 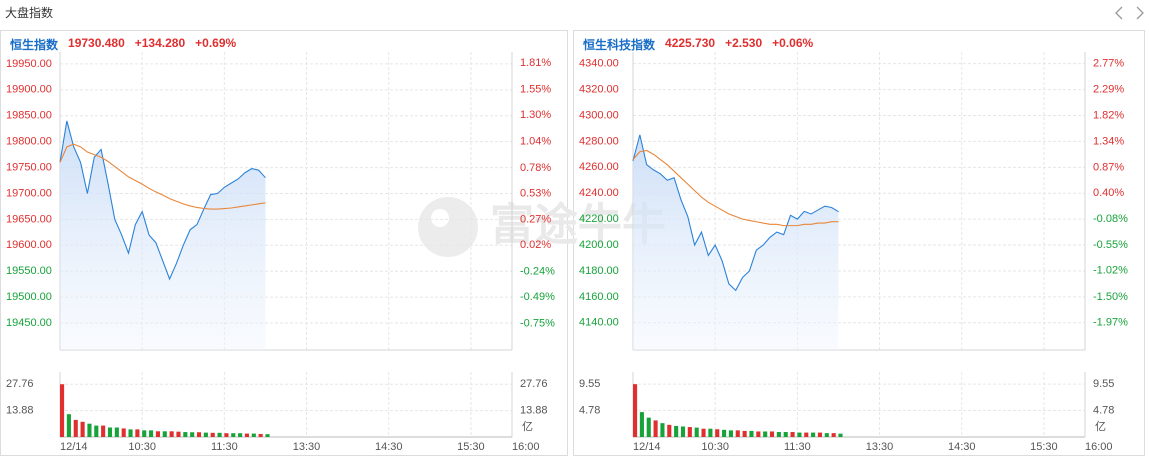 I want to click on y-tick-label: 19850.00, so click(x=29, y=116).